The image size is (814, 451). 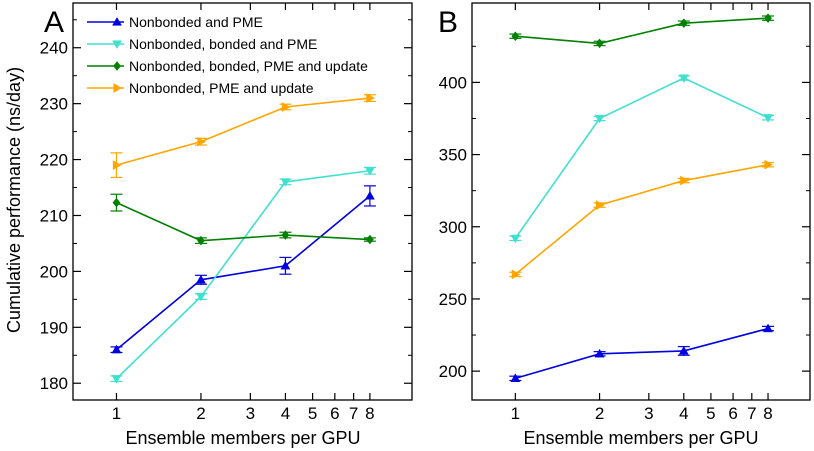 What do you see at coordinates (54, 48) in the screenshot?
I see `panel-a-y-tick-label: 240` at bounding box center [54, 48].